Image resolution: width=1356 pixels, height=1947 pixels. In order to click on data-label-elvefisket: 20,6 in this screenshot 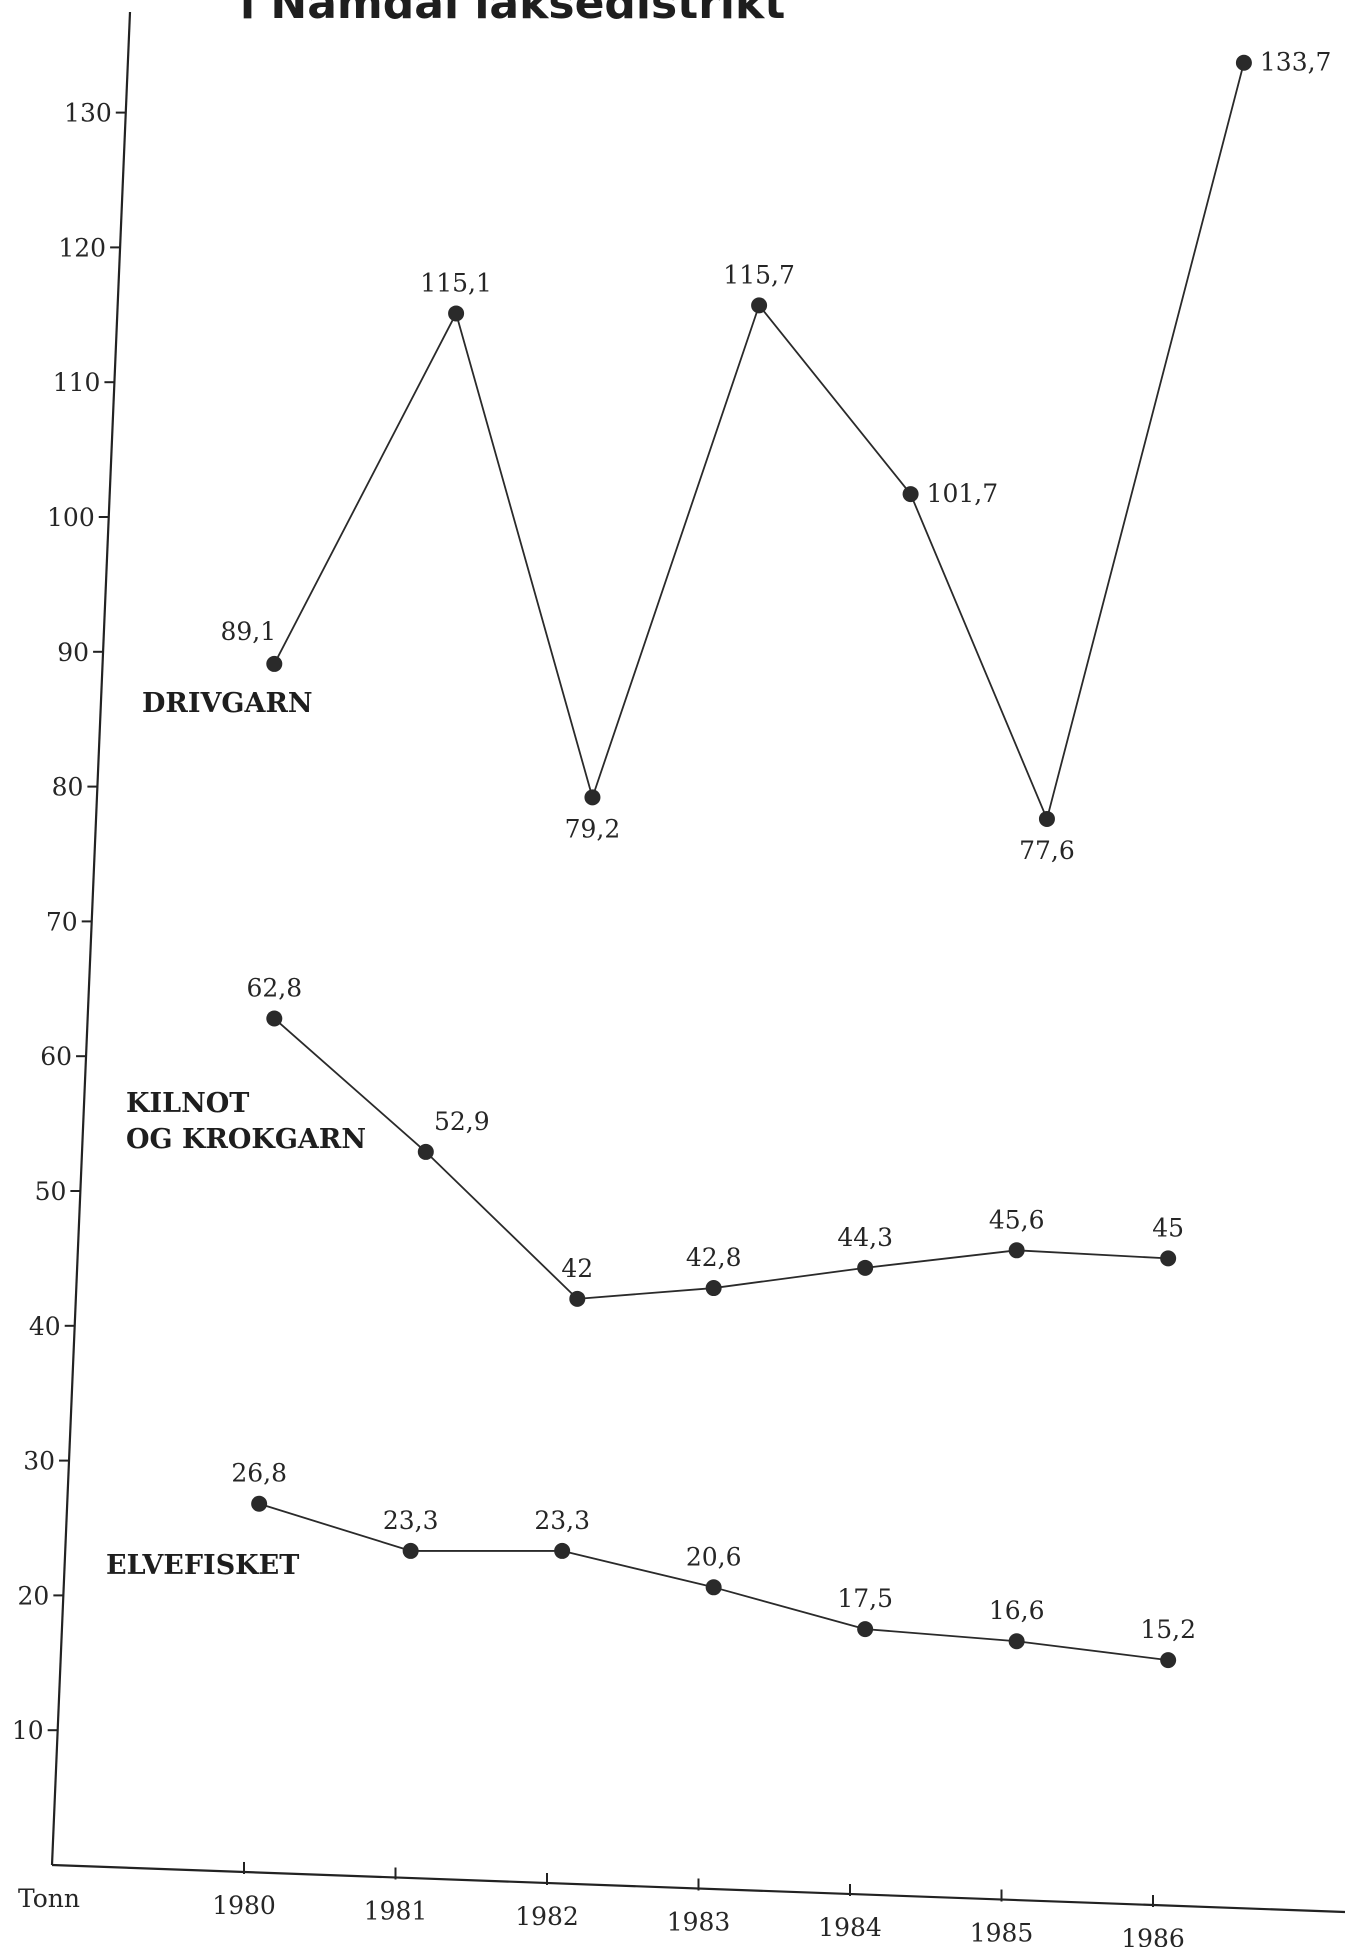, I will do `click(714, 1556)`.